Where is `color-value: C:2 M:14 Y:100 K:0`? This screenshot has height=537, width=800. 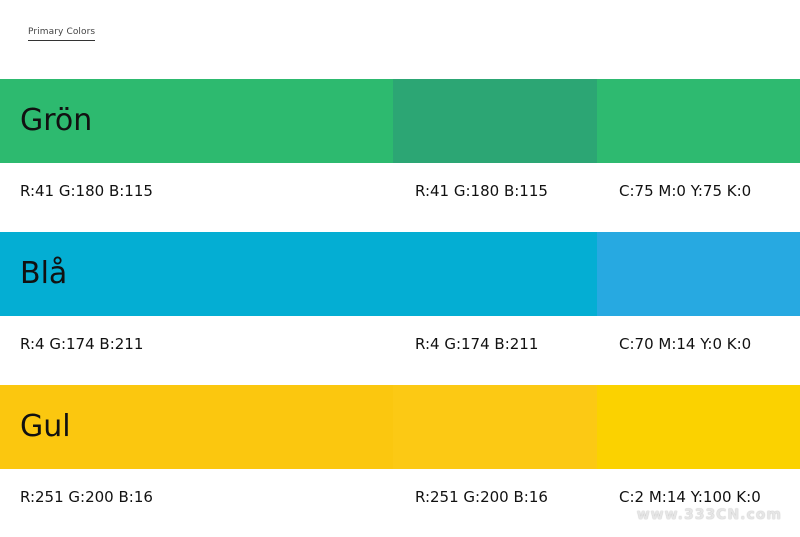
color-value: C:2 M:14 Y:100 K:0 is located at coordinates (690, 497).